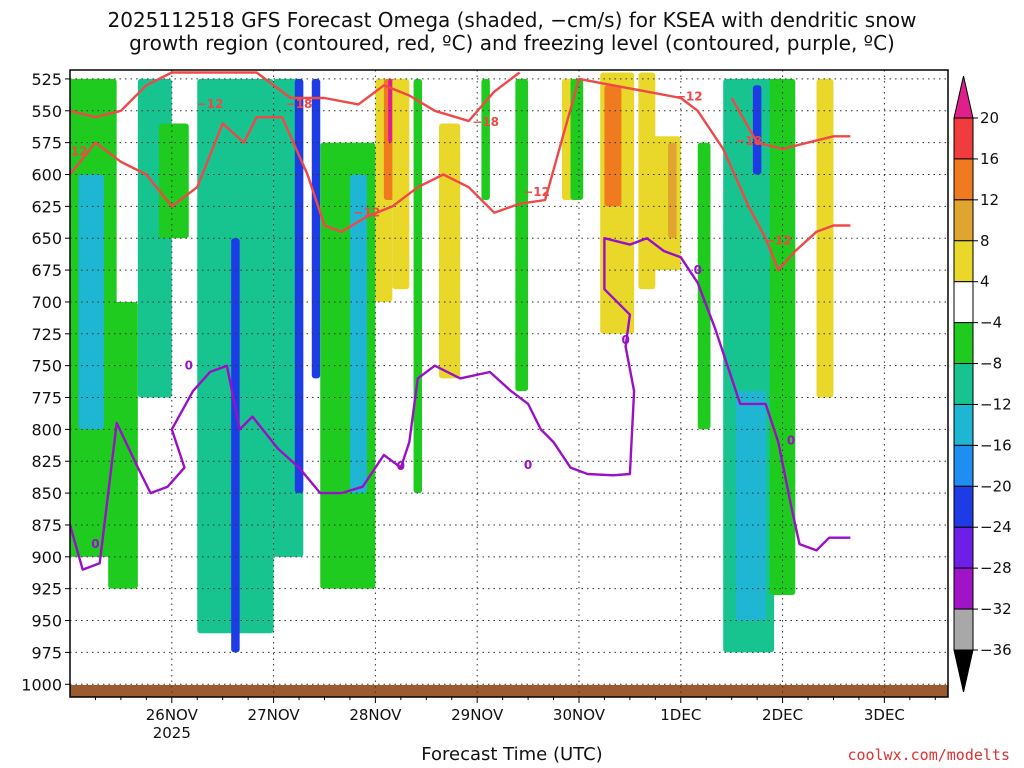 The height and width of the screenshot is (768, 1024). Describe the element at coordinates (46, 493) in the screenshot. I see `y-tick-label: 850` at that location.